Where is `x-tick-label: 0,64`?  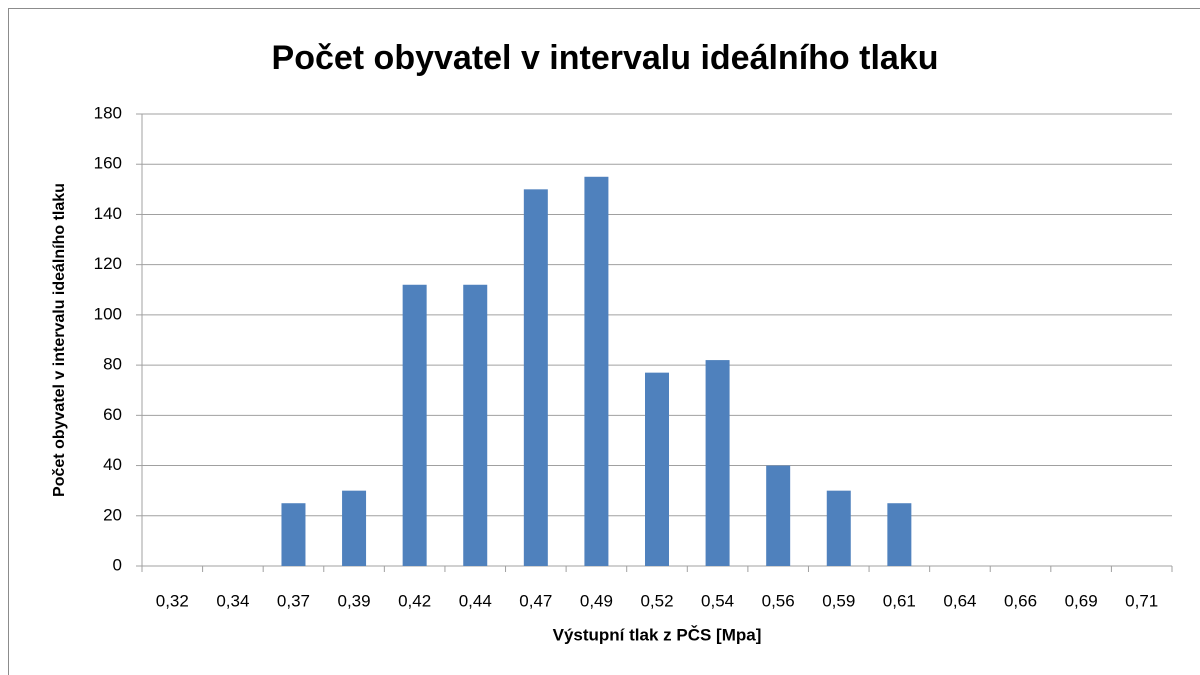 x-tick-label: 0,64 is located at coordinates (959, 600).